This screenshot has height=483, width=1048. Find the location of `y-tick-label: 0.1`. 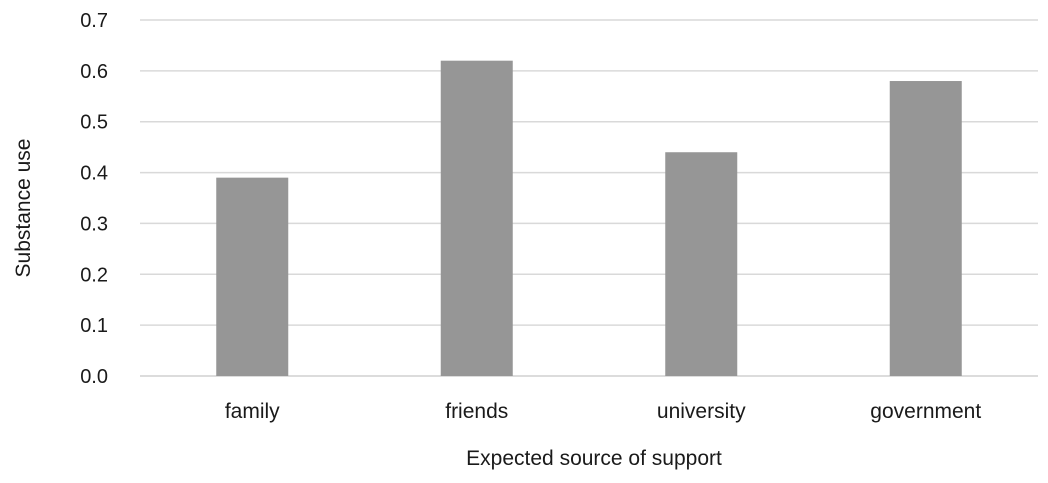

y-tick-label: 0.1 is located at coordinates (94, 326).